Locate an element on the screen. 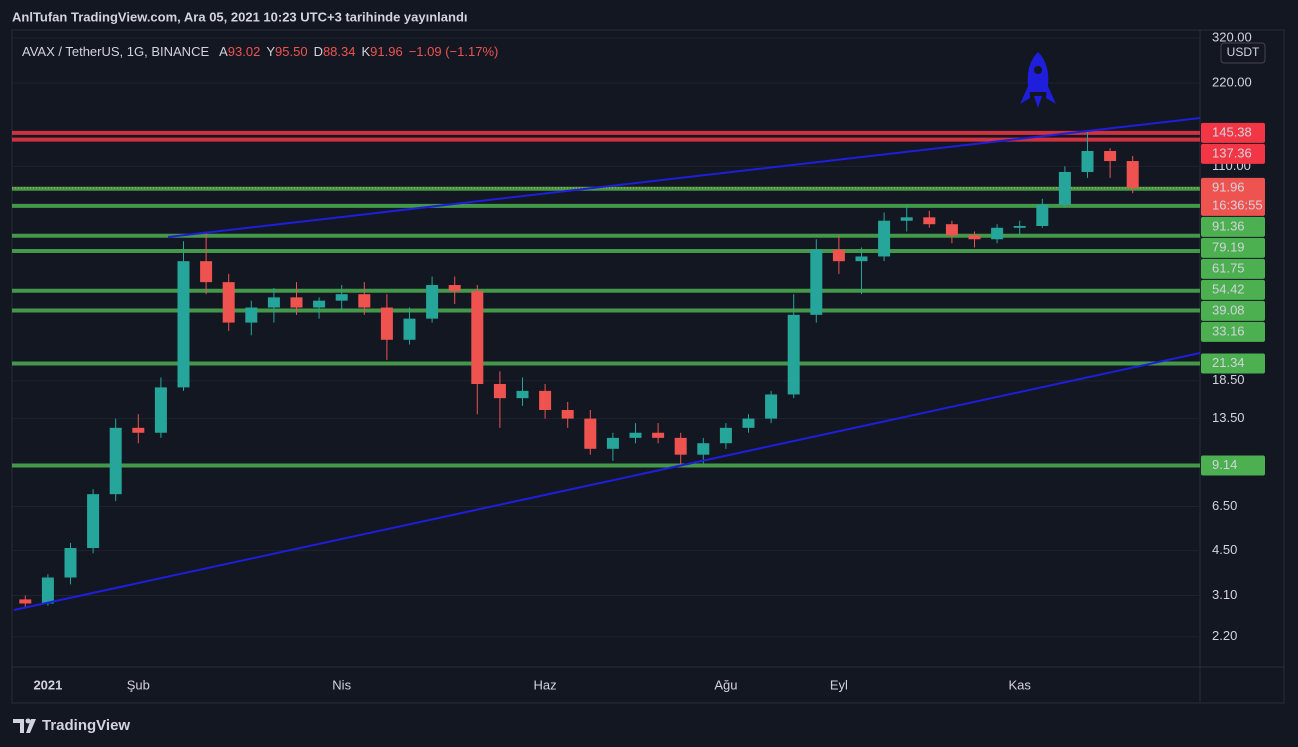 Image resolution: width=1298 pixels, height=747 pixels. price-label: 21.34 is located at coordinates (1228, 362).